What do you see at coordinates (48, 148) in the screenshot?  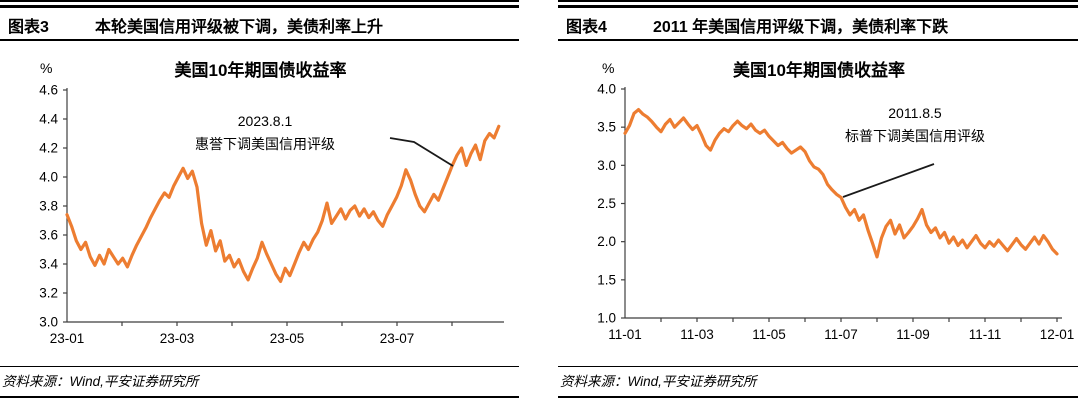 I see `svg-text: 4.2` at bounding box center [48, 148].